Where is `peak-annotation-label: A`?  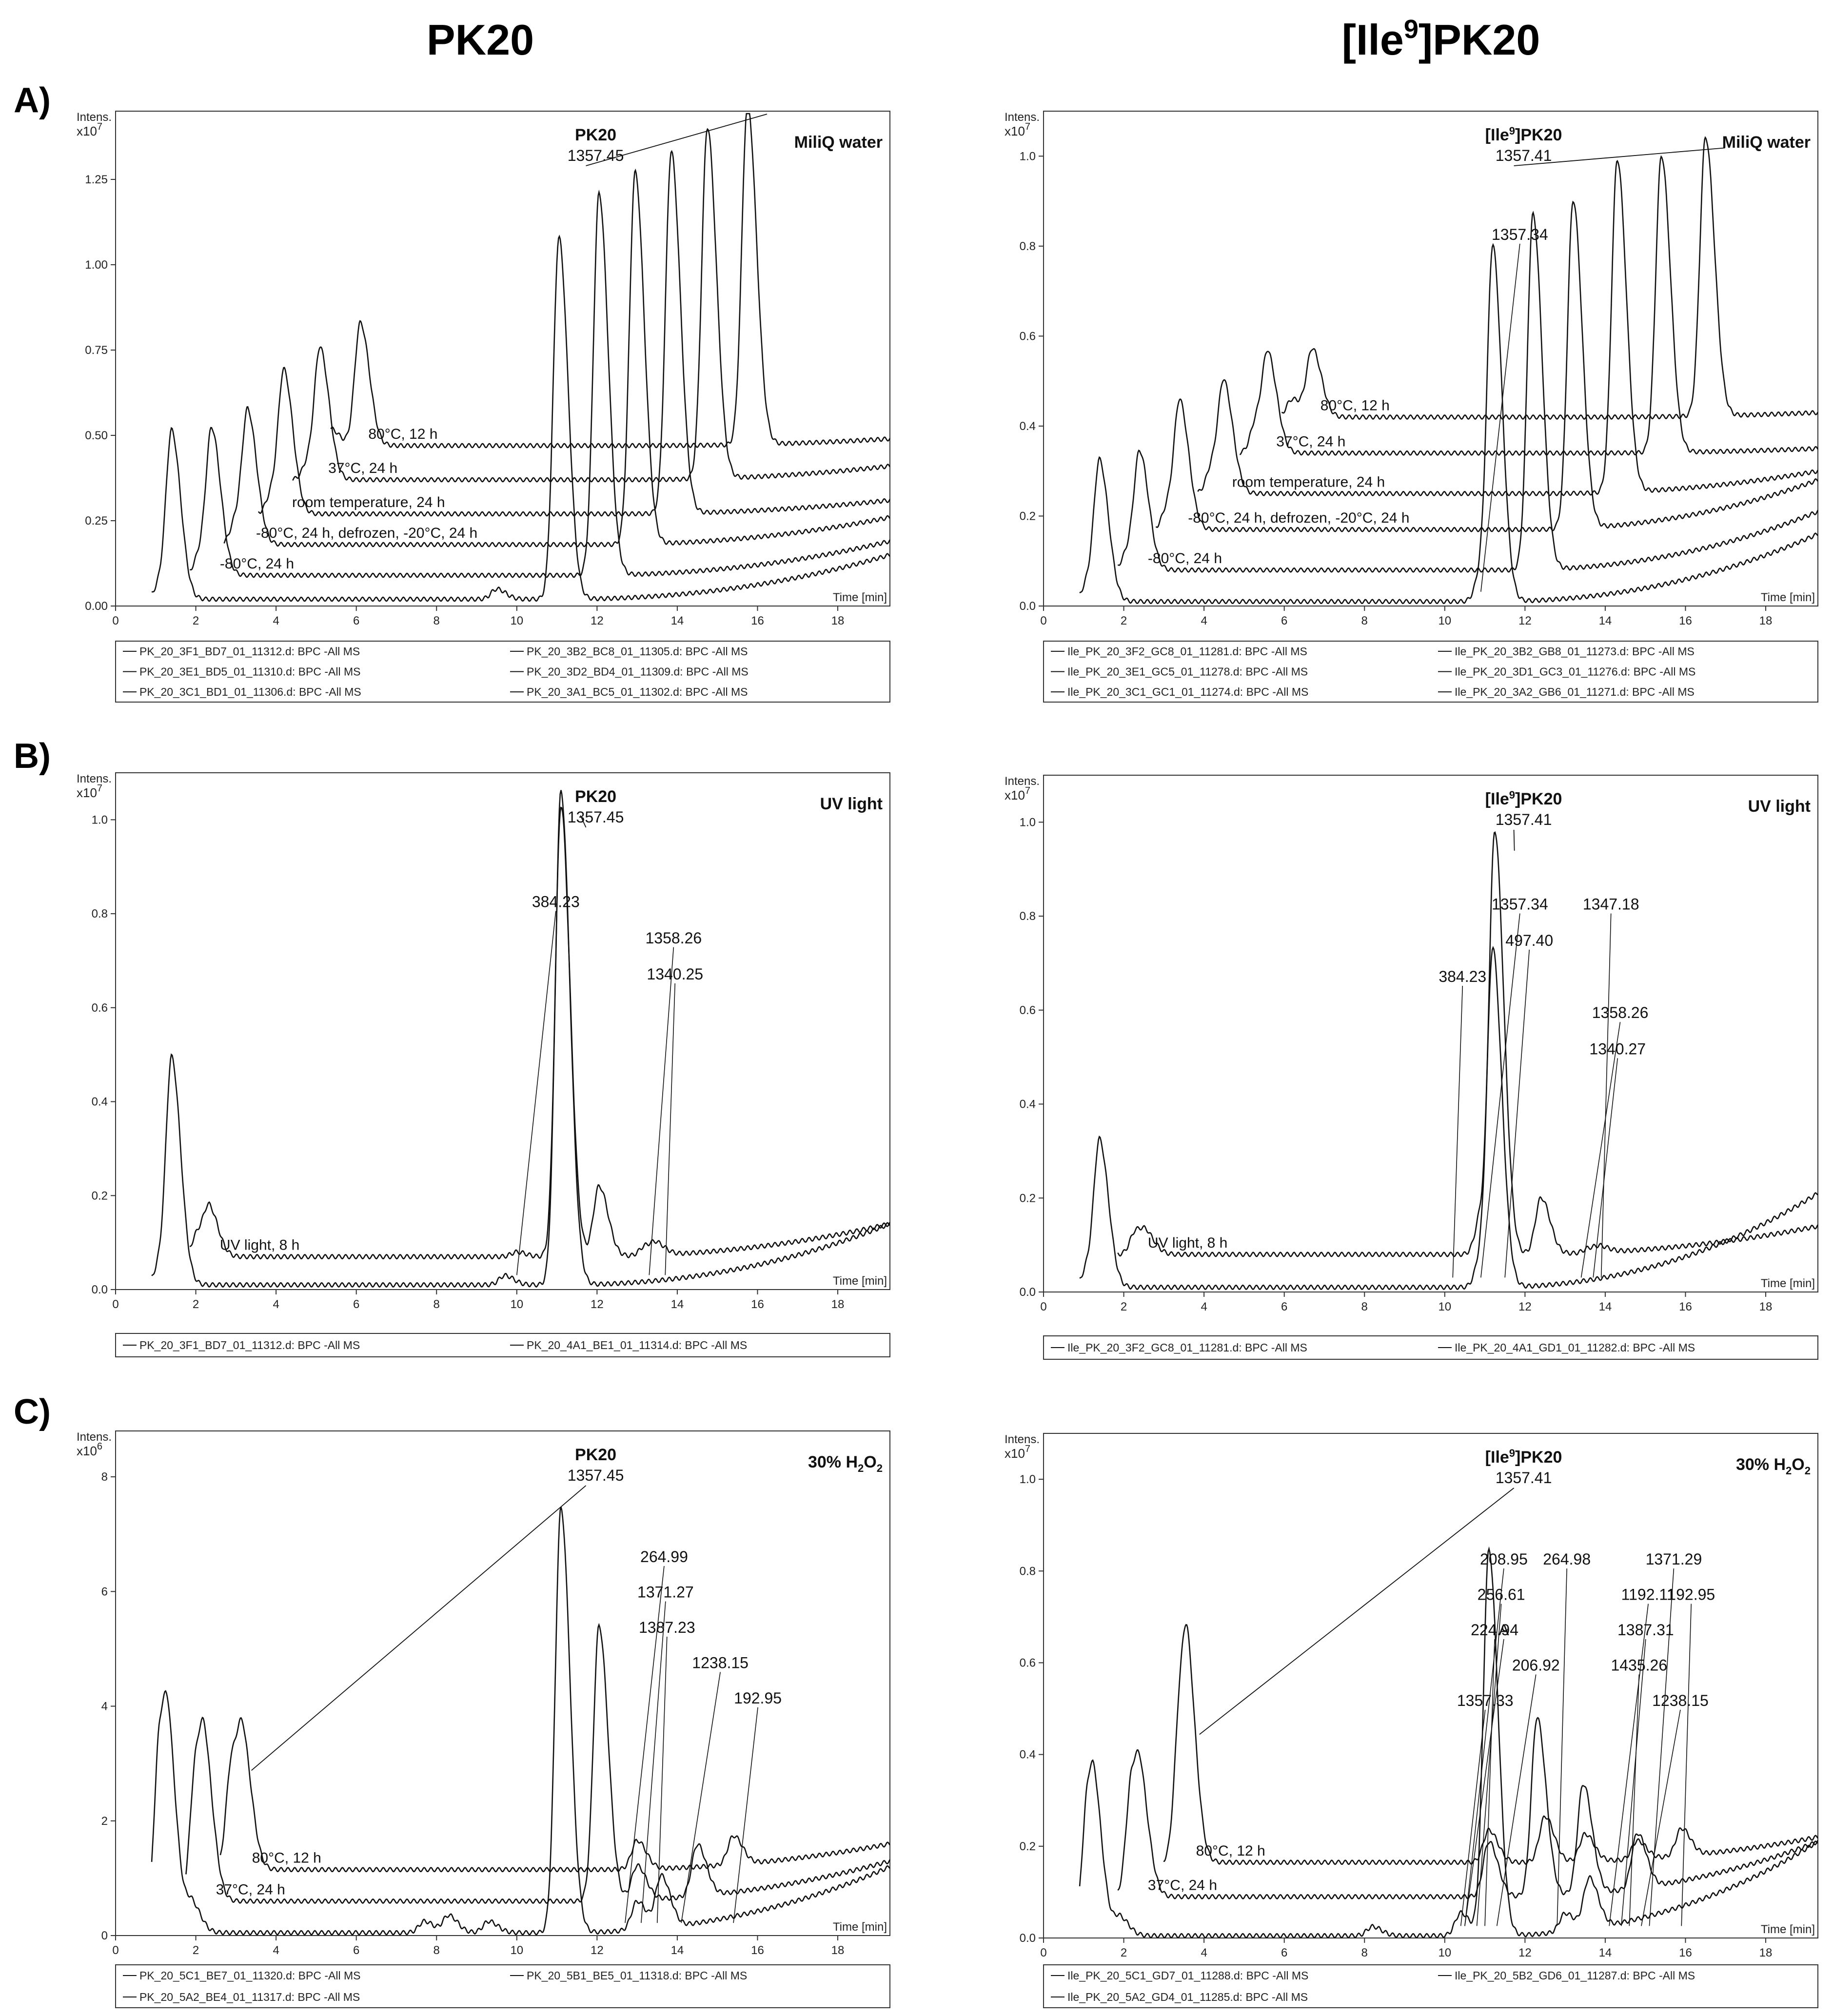 peak-annotation-label: A is located at coordinates (1503, 1630).